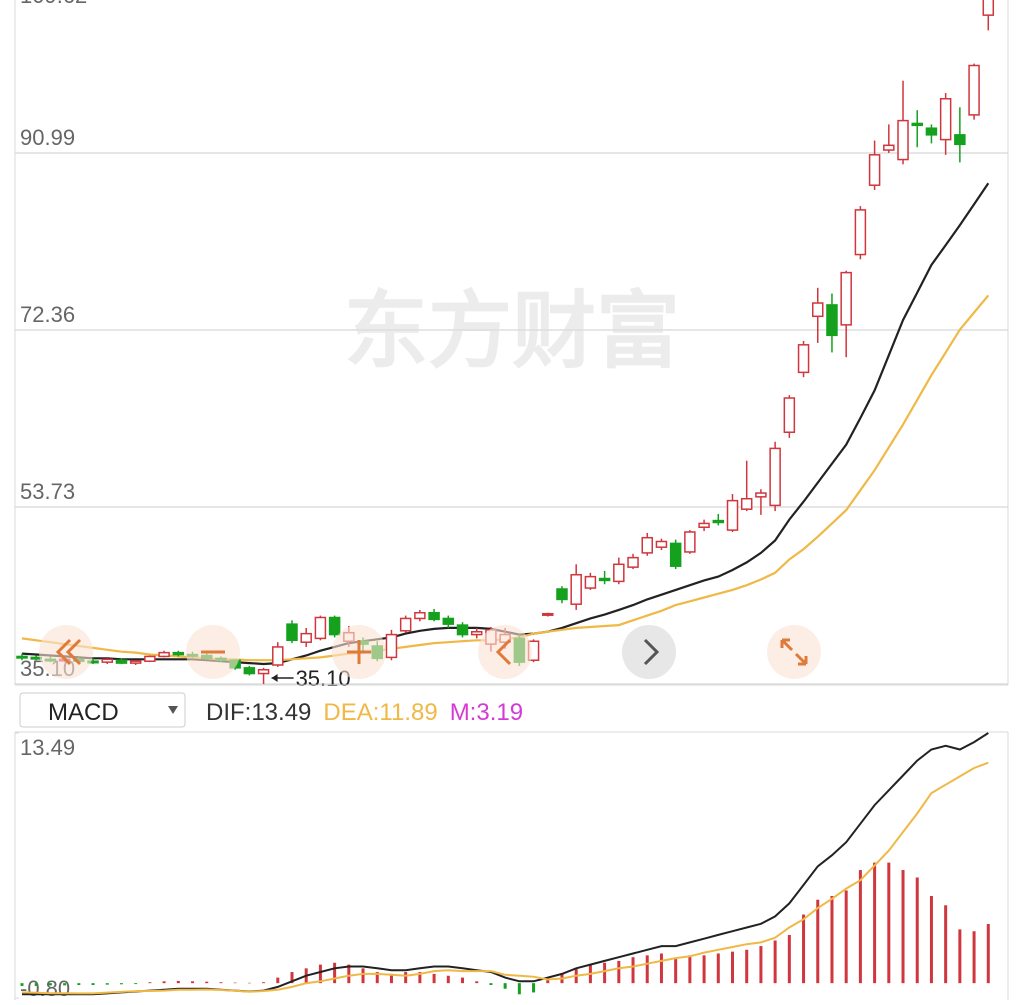  Describe the element at coordinates (430, 652) in the screenshot. I see `overlay-buttons` at that location.